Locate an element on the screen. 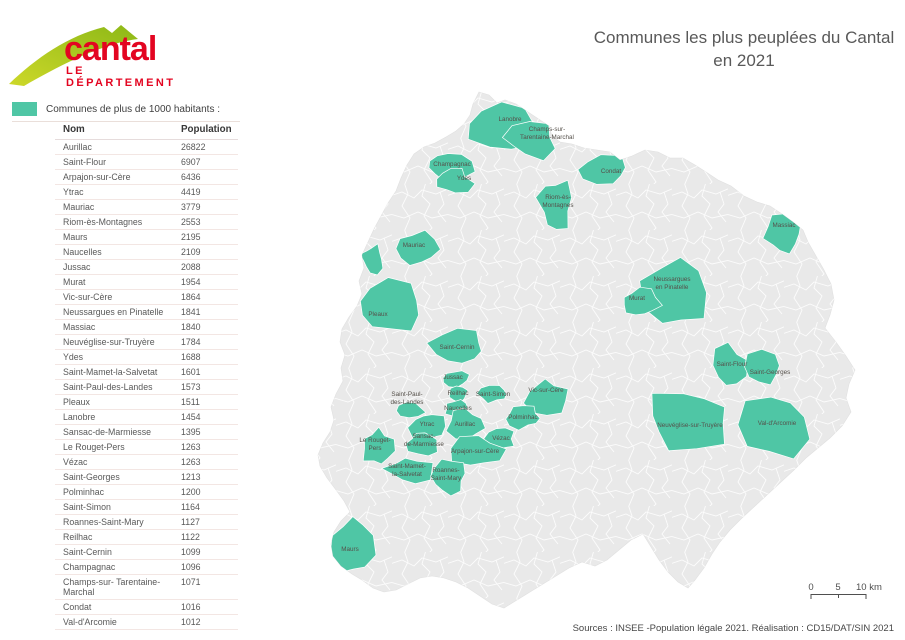  commune-name: Saint-Paul-des-Landes is located at coordinates (108, 387).